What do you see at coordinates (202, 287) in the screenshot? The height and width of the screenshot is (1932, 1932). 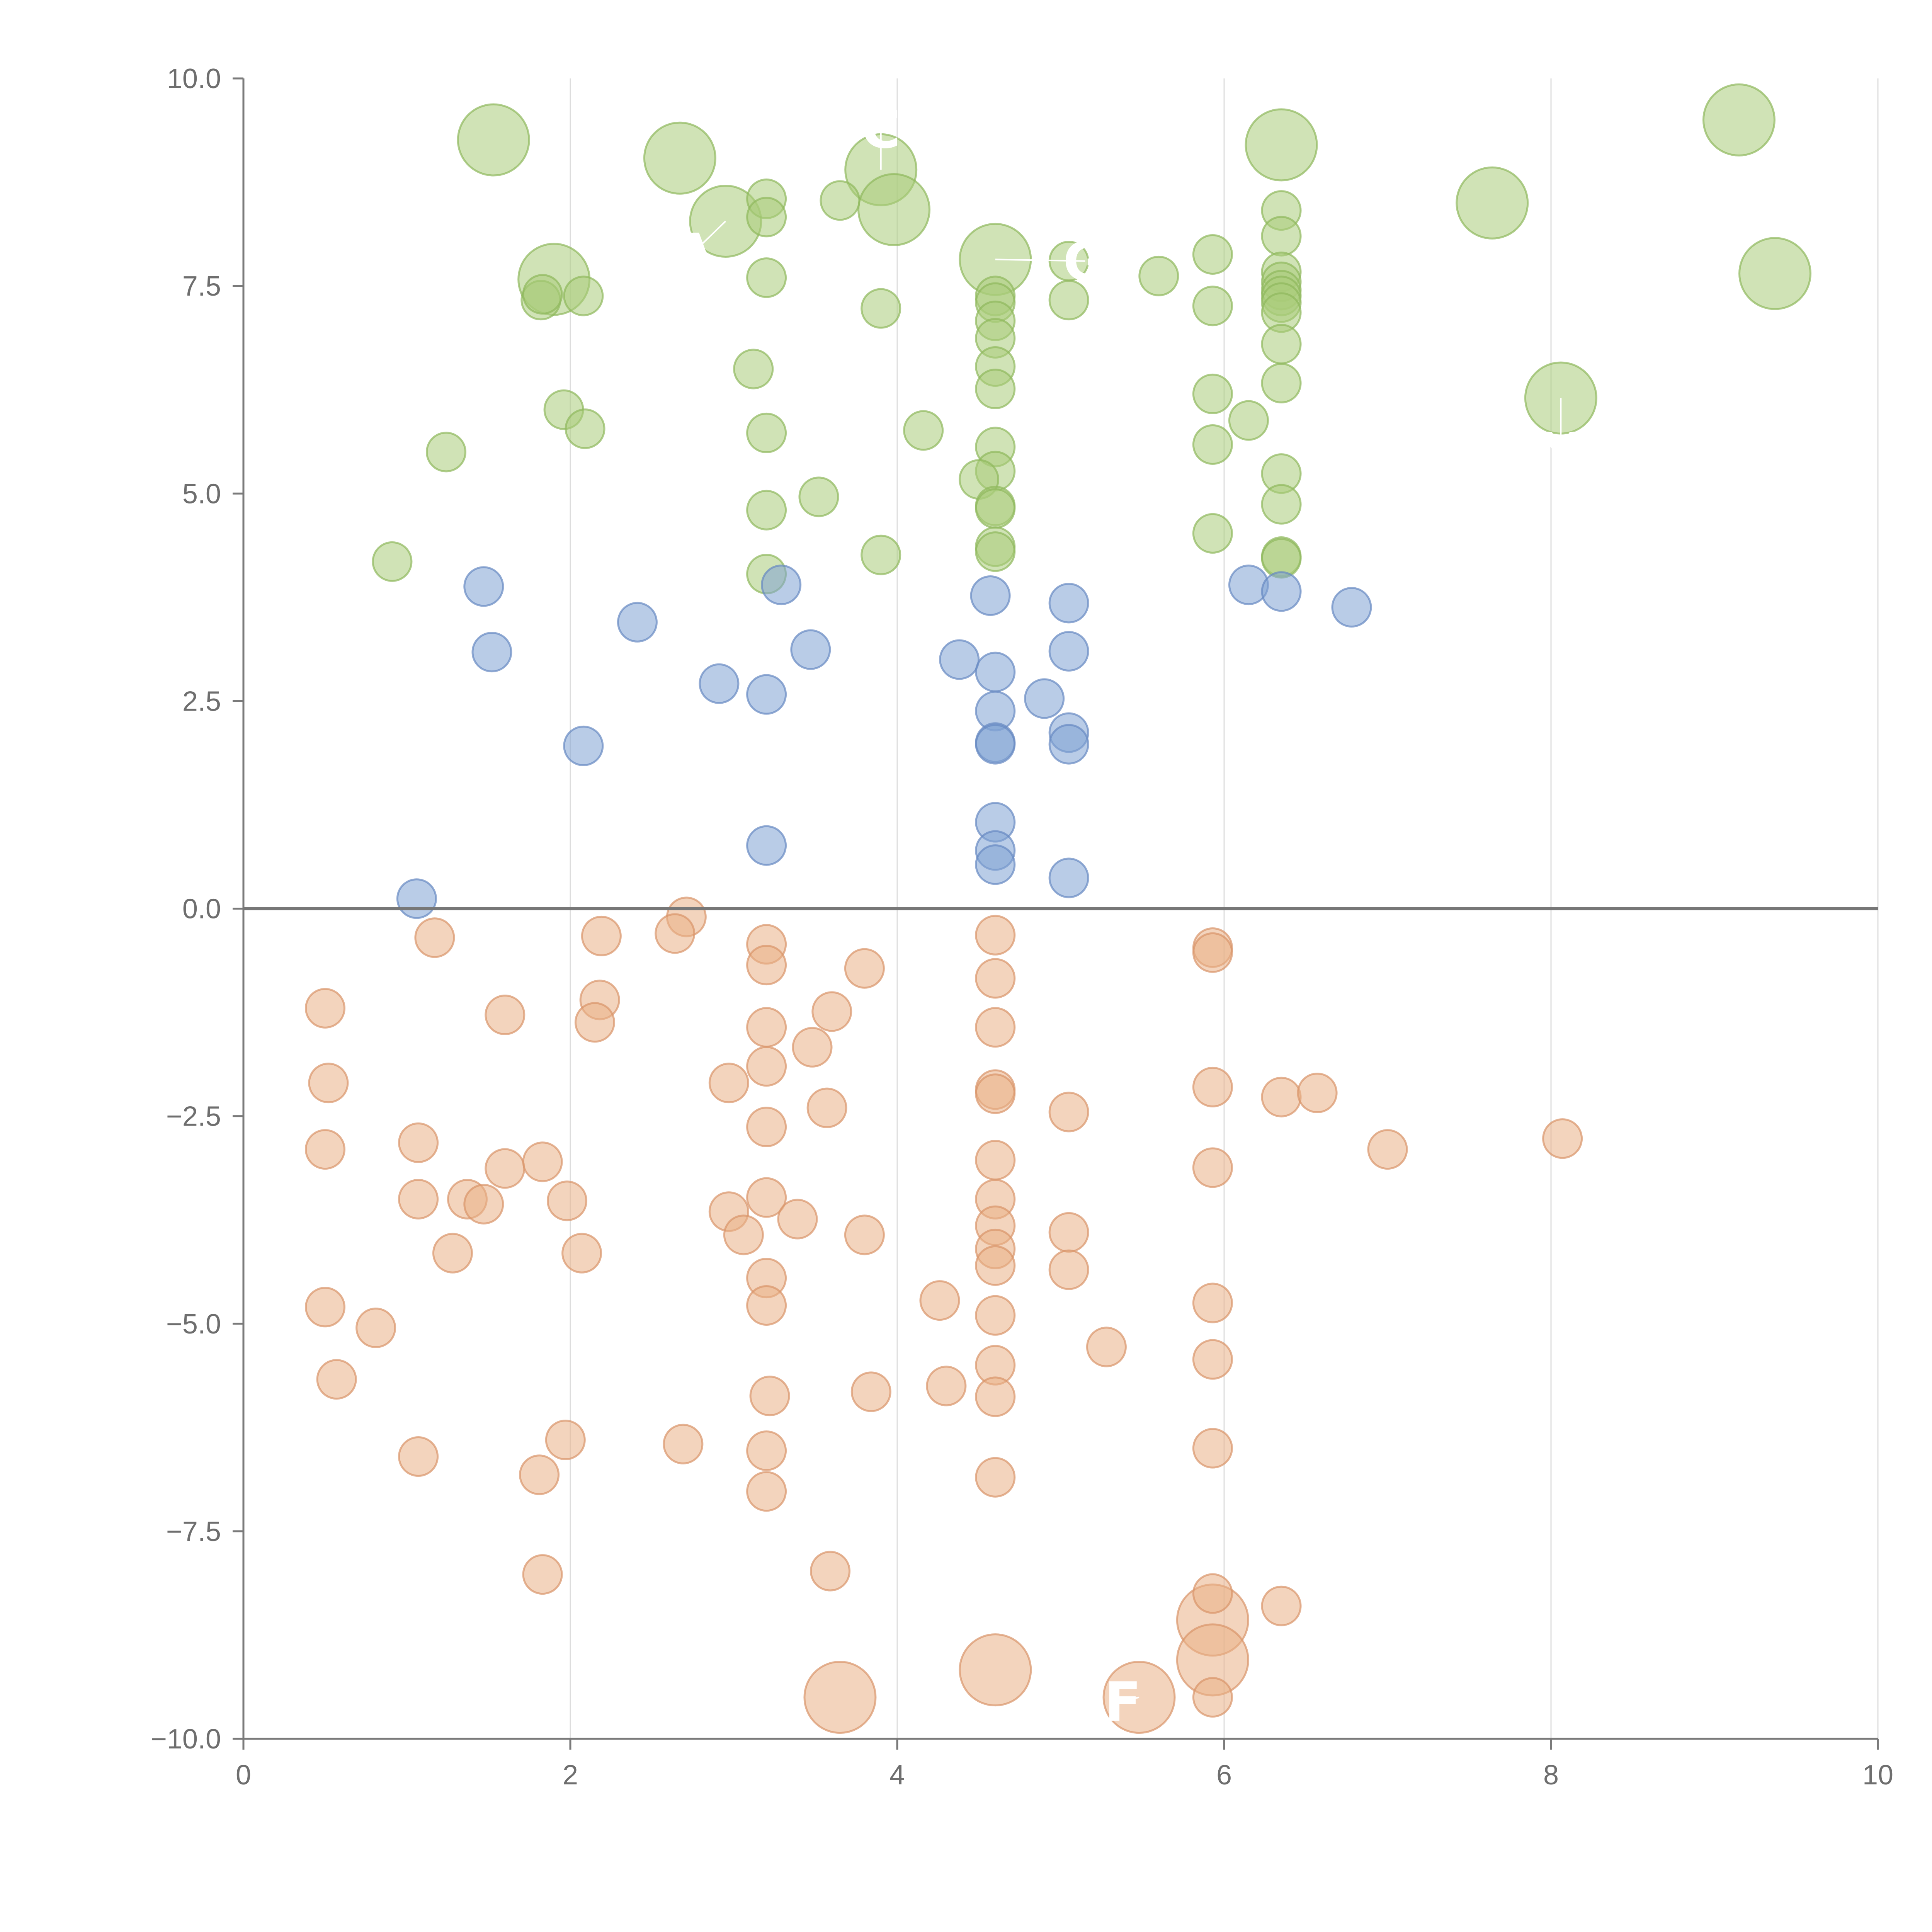 I see `y-tick-label: 7.5` at bounding box center [202, 287].